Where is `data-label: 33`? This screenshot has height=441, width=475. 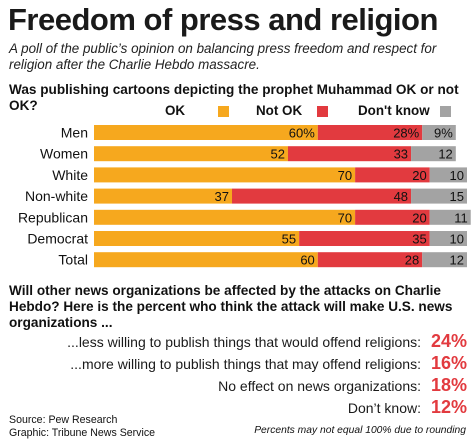 data-label: 33 is located at coordinates (401, 154).